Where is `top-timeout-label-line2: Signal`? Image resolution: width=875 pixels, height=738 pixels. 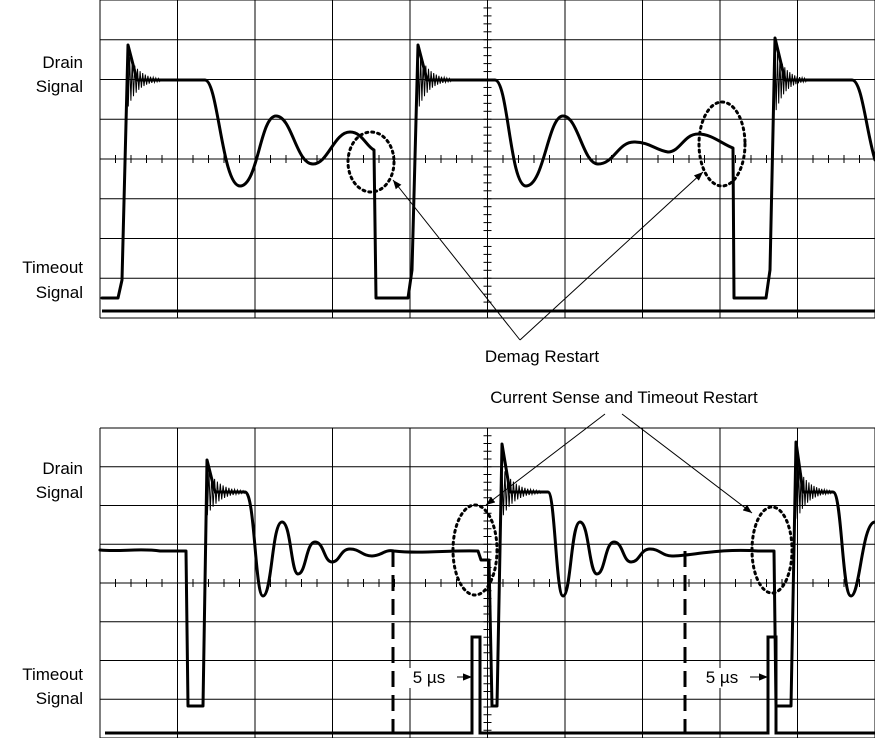 top-timeout-label-line2: Signal is located at coordinates (59, 292).